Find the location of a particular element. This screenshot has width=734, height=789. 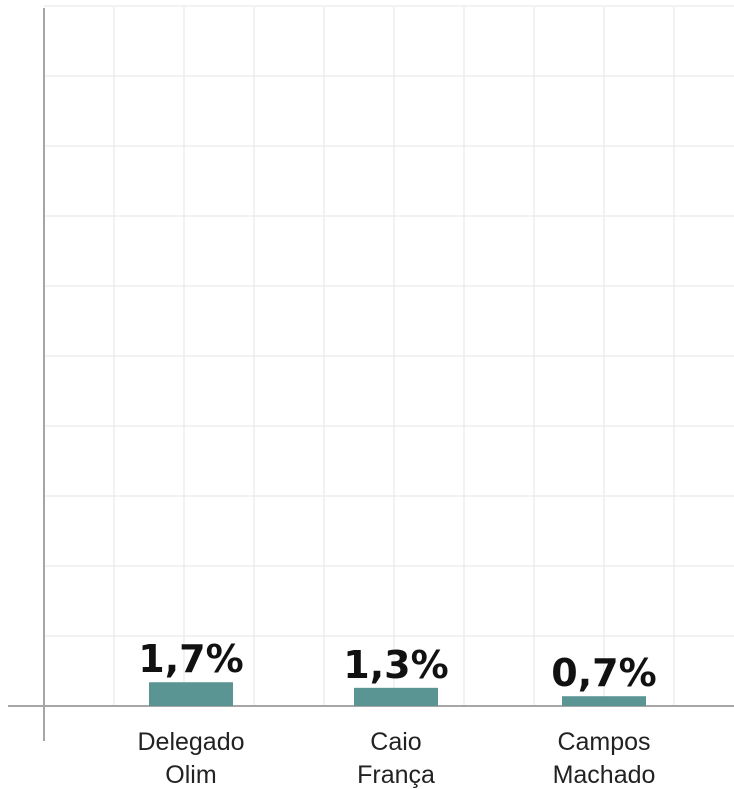

value-labels-group: 1,7% 1,3% 0,7% is located at coordinates (397, 666).